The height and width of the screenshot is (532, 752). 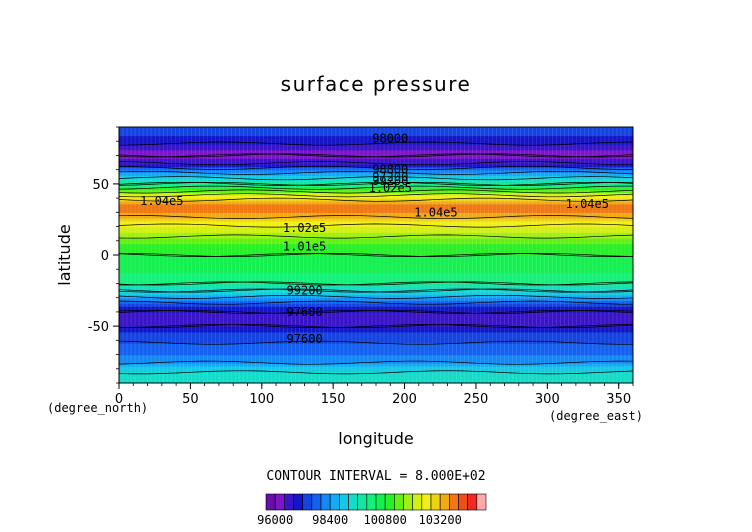 What do you see at coordinates (390, 177) in the screenshot?
I see `contour-label: 97200` at bounding box center [390, 177].